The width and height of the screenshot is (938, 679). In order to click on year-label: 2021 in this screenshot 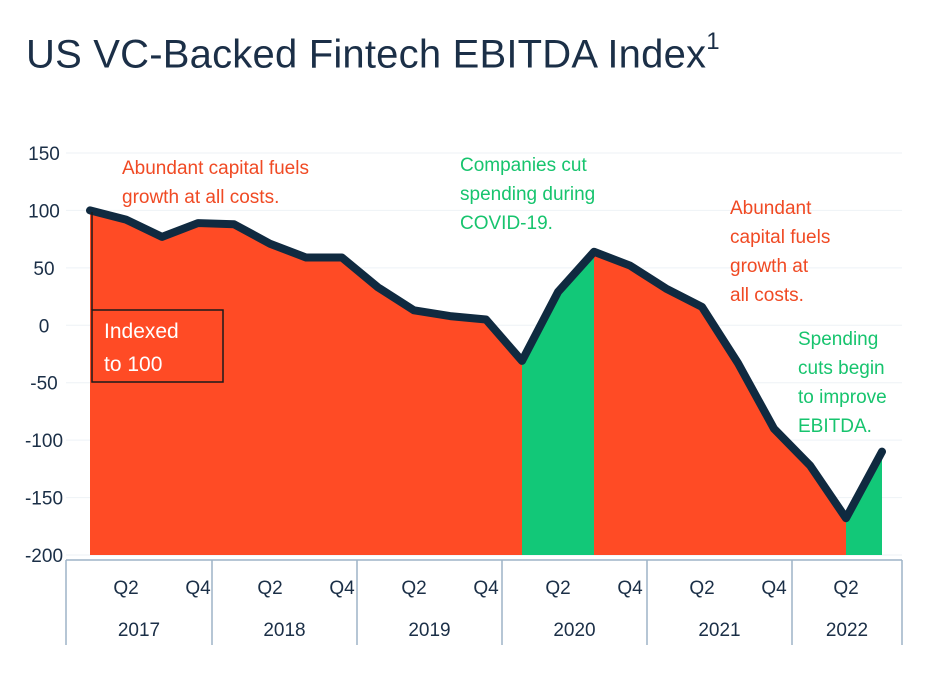, I will do `click(719, 630)`.